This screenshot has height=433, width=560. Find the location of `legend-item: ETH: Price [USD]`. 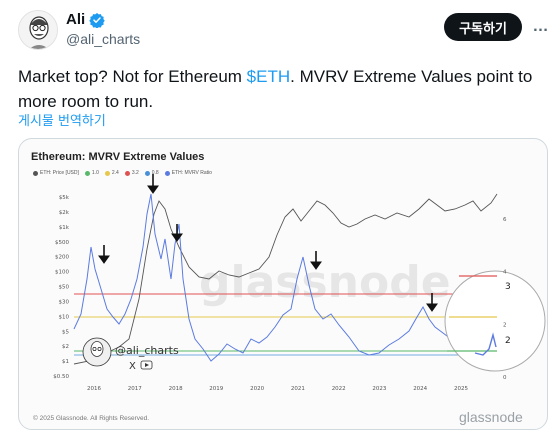

legend-item: ETH: Price [USD] is located at coordinates (56, 173).